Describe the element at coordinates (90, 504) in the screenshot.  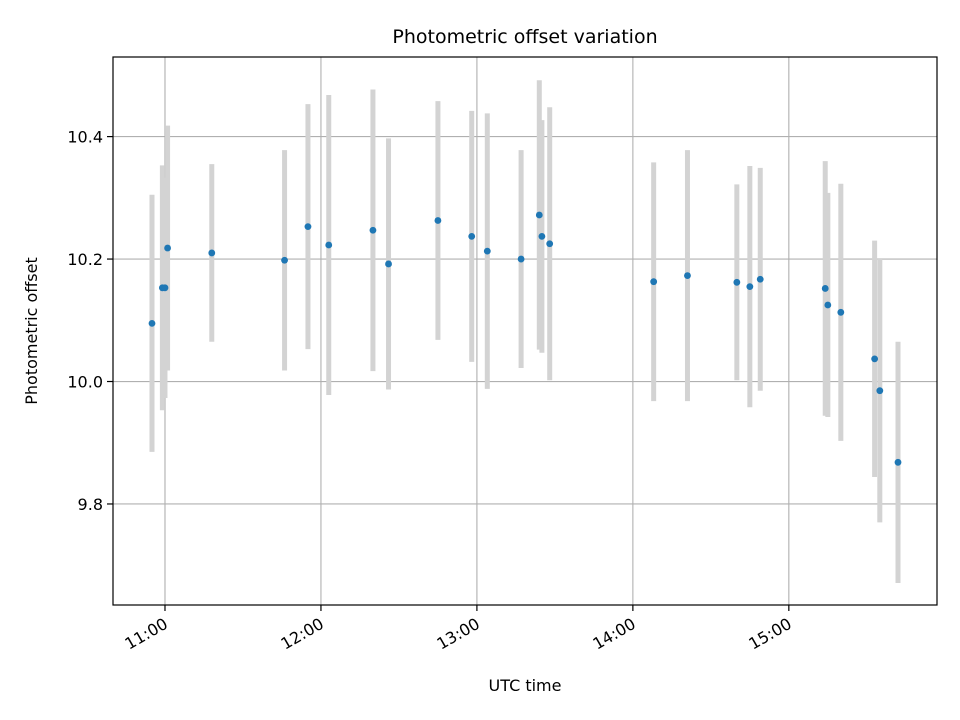
I see `y-tick-label: 9.8` at that location.